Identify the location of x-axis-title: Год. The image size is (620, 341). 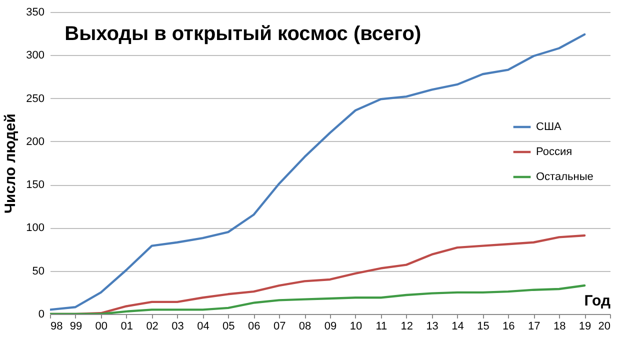
(597, 301).